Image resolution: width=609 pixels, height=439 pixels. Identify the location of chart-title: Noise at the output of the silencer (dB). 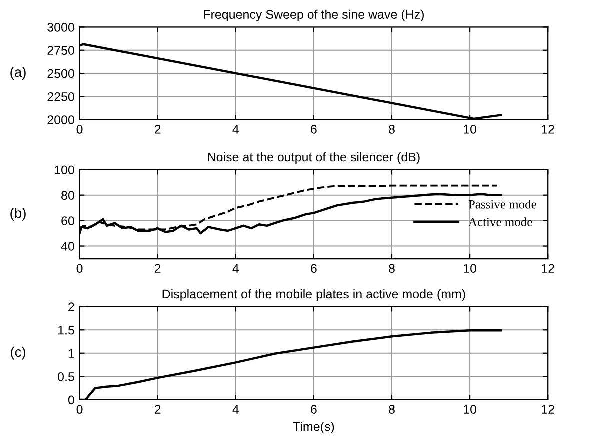
(314, 158).